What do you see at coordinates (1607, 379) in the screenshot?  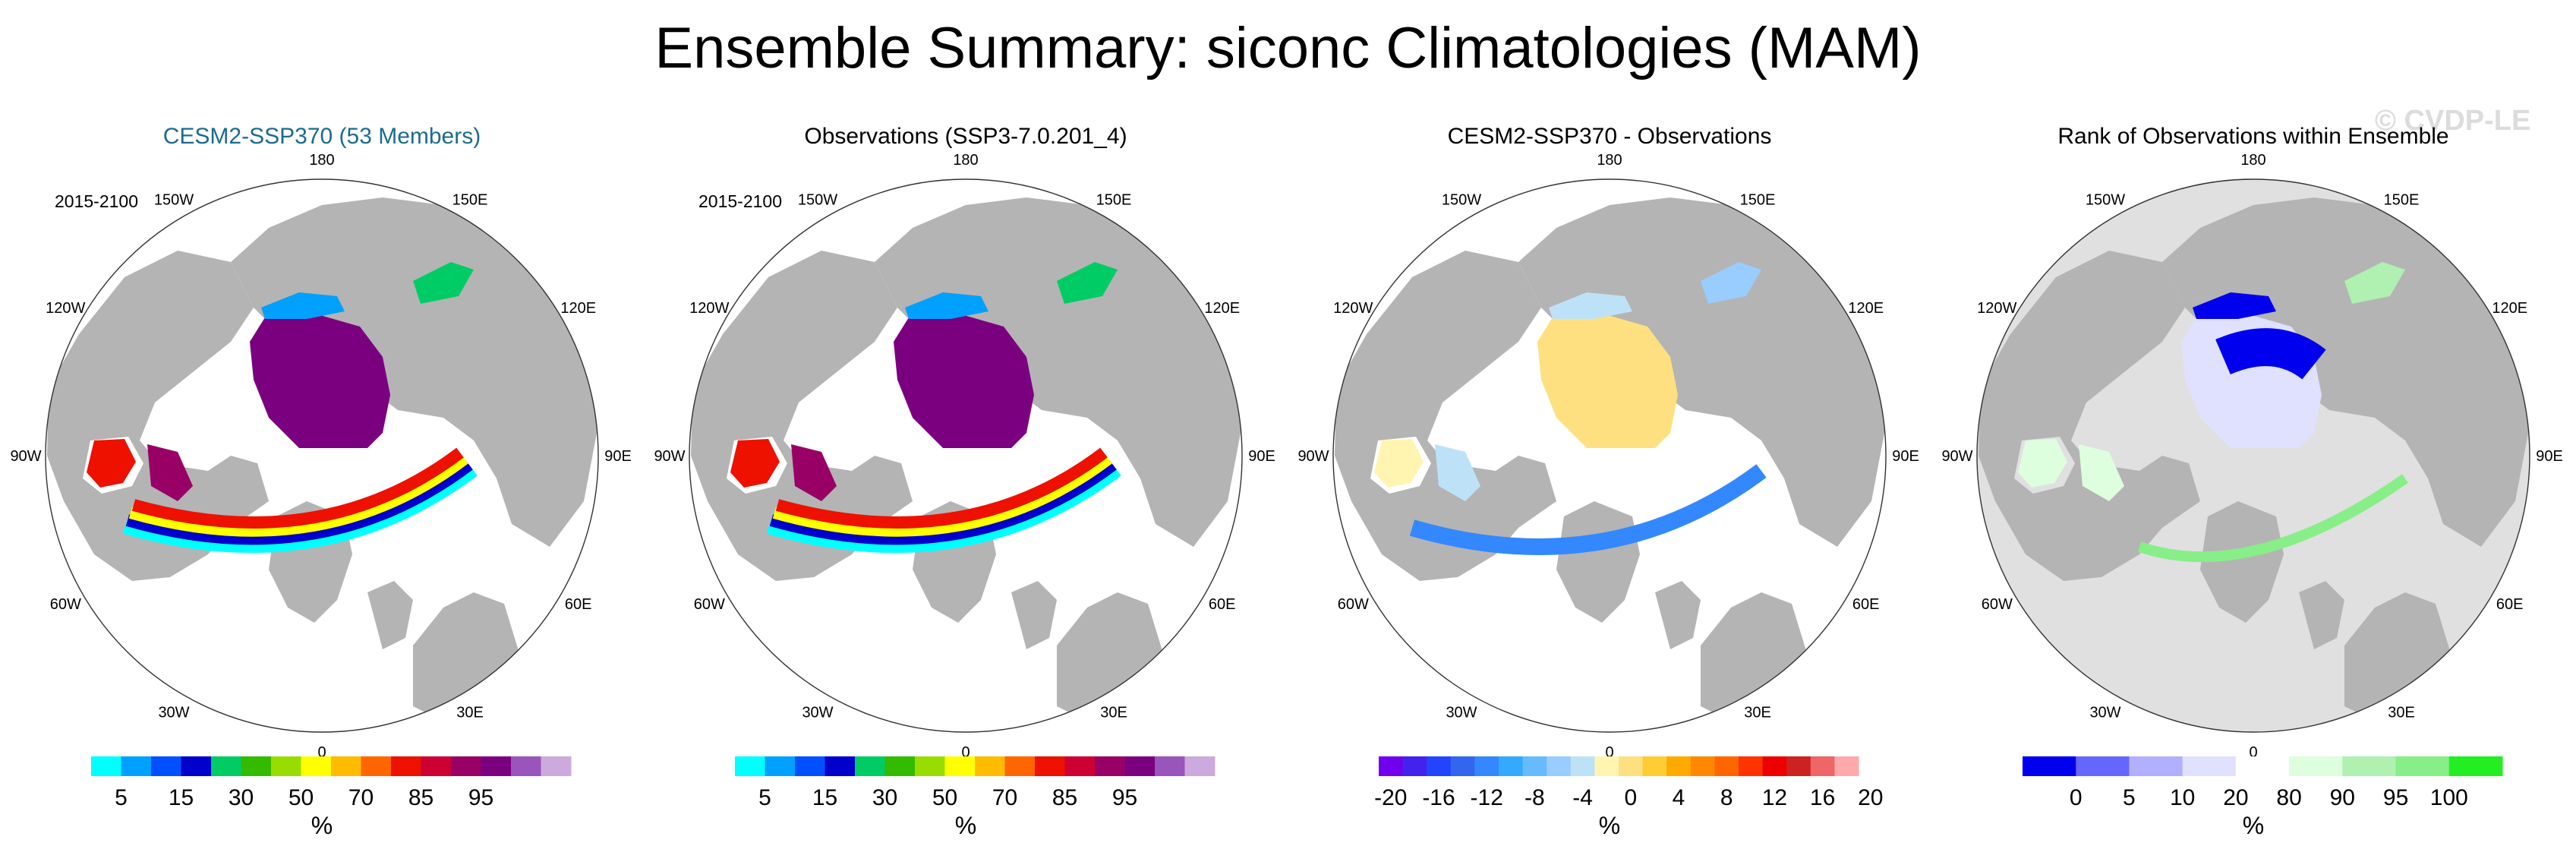 I see `diff-central-arctic` at bounding box center [1607, 379].